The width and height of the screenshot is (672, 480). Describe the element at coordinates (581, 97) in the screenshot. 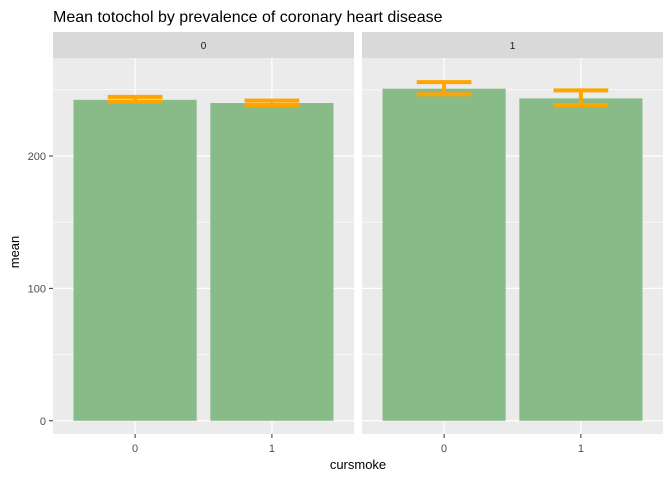

I see `error-bar-facet1-cursmoke1` at that location.